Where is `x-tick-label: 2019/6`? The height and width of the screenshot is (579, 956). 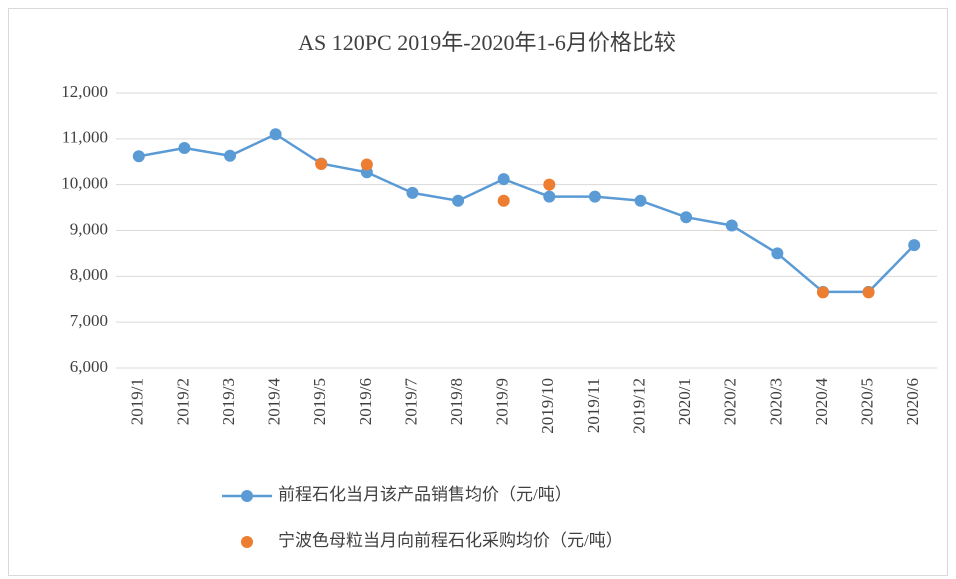 x-tick-label: 2019/6 is located at coordinates (365, 401).